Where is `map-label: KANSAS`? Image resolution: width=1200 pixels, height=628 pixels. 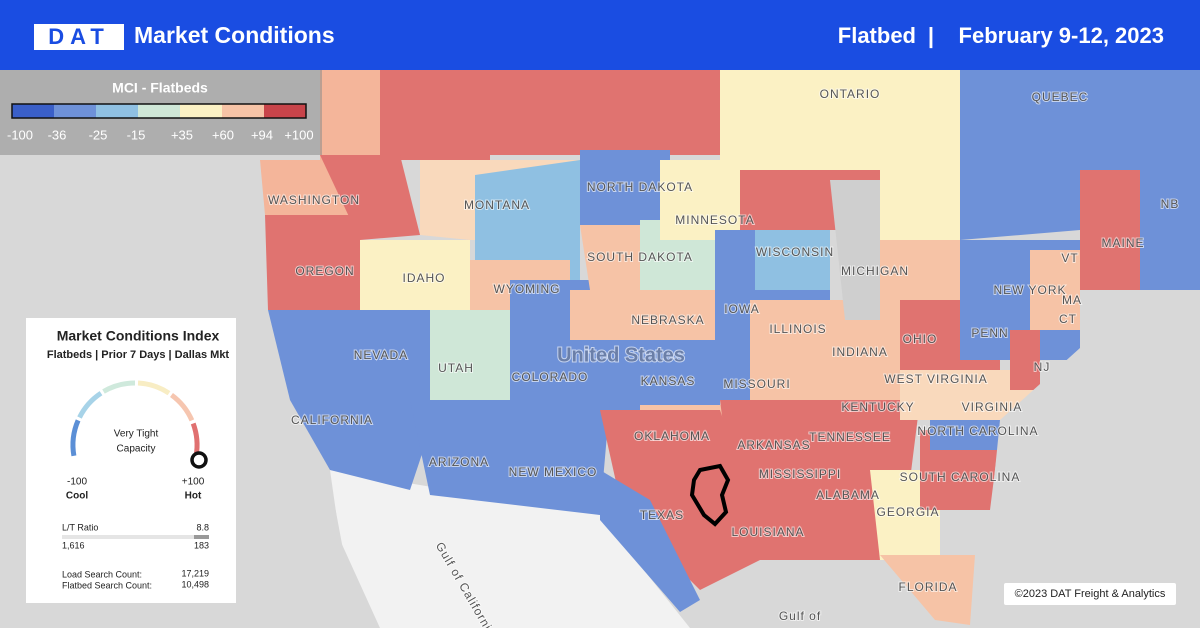 map-label: KANSAS is located at coordinates (668, 381).